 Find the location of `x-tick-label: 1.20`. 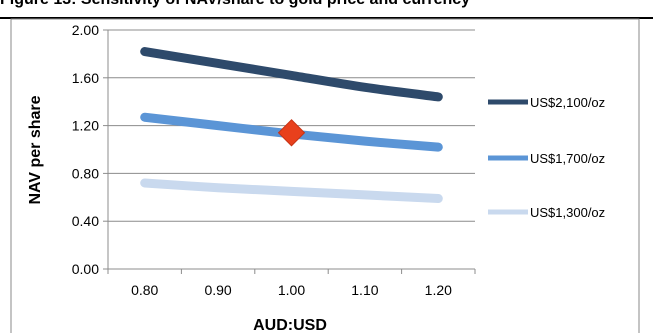

x-tick-label: 1.20 is located at coordinates (438, 290).